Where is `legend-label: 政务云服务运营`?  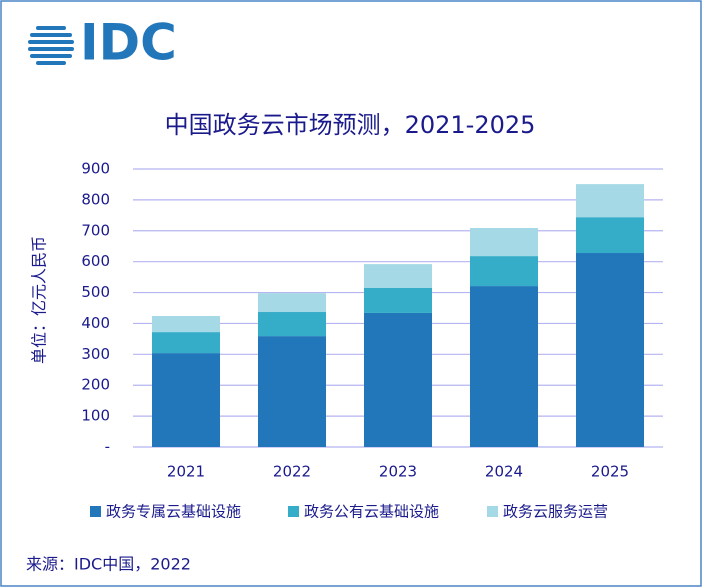
legend-label: 政务云服务运营 is located at coordinates (555, 512).